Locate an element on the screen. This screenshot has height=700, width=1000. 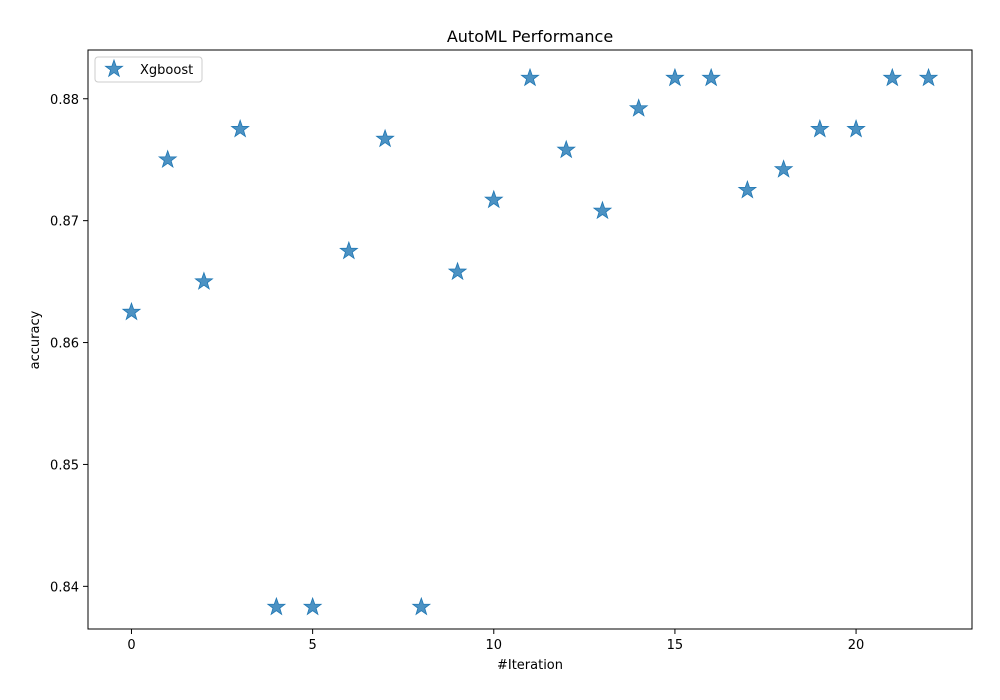
y-axis-label: accuracy is located at coordinates (35, 339).